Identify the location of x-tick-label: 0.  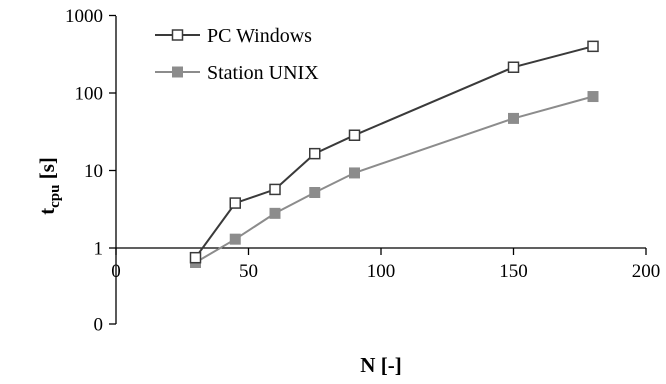
(116, 271).